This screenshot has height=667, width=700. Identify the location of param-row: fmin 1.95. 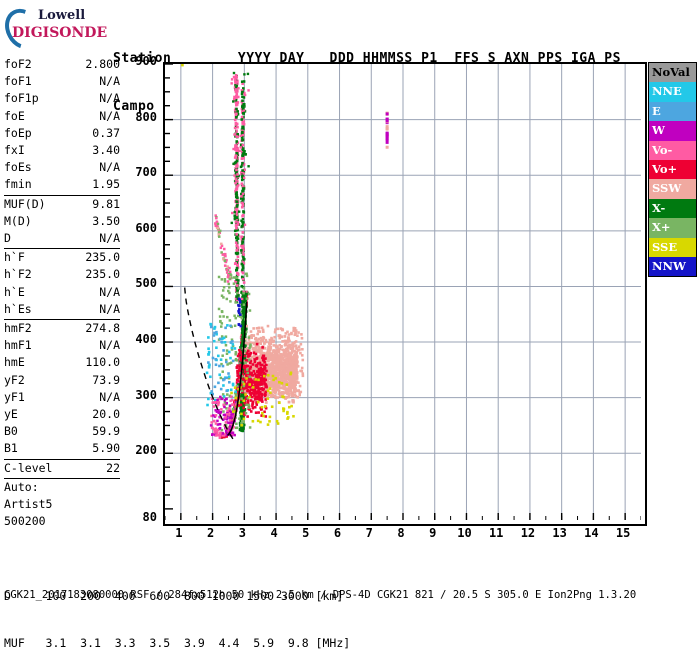
(62, 184).